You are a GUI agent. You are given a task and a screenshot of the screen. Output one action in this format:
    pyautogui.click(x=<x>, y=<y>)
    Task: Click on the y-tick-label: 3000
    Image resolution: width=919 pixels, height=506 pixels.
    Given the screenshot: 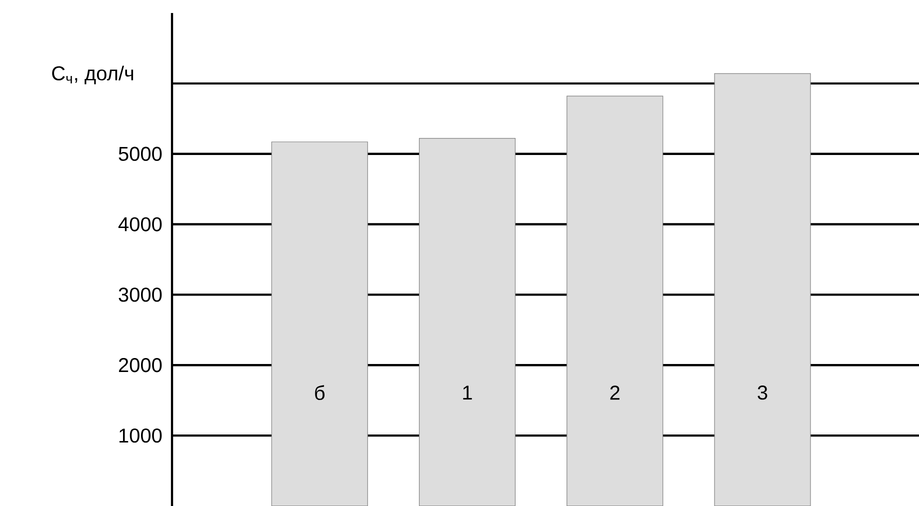 What is the action you would take?
    pyautogui.click(x=140, y=295)
    